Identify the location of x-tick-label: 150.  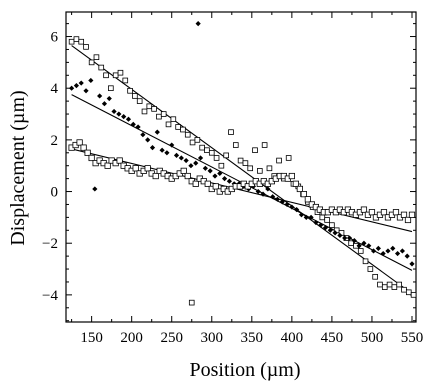
(91, 338).